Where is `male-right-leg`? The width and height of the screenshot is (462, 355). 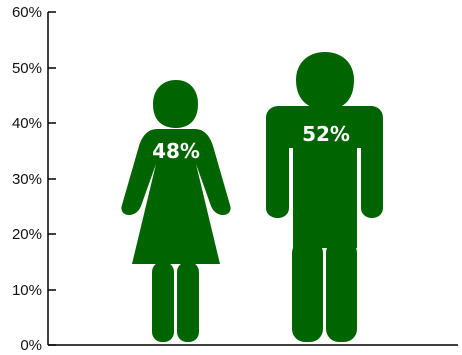 male-right-leg is located at coordinates (341, 291).